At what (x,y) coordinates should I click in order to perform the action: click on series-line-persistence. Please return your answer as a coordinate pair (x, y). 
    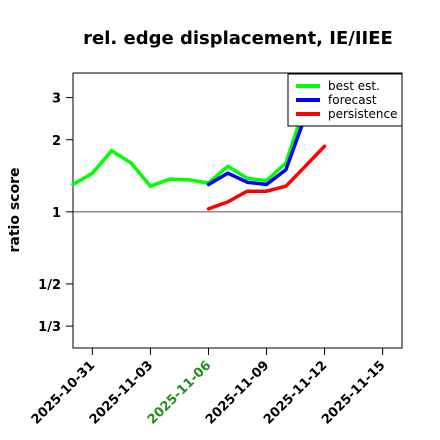
    Looking at the image, I should click on (266, 177).